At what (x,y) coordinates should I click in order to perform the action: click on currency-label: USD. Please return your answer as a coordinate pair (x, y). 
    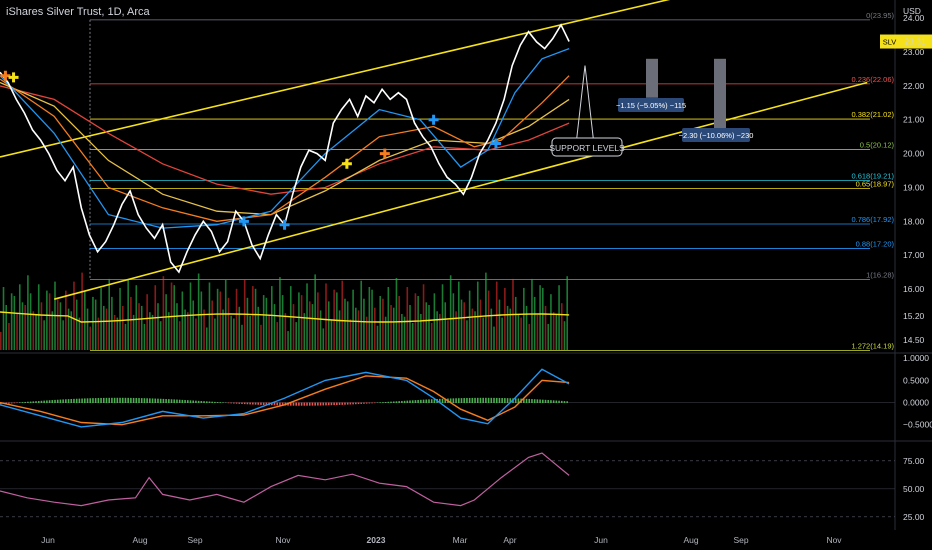
    Looking at the image, I should click on (912, 11).